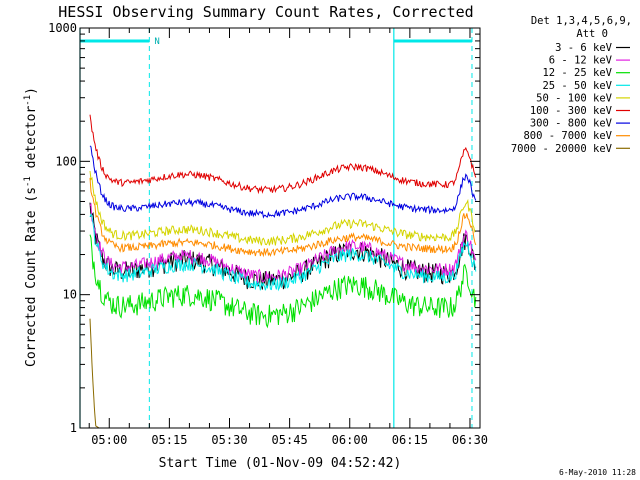  I want to click on y-tick-label: 10, so click(70, 295).